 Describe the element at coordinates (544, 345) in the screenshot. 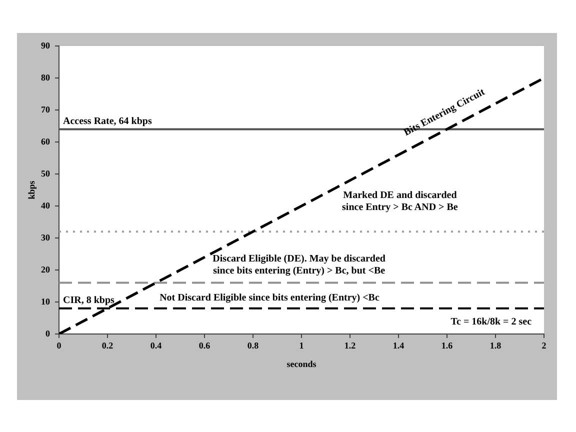

I see `x-tick-label: 2` at that location.